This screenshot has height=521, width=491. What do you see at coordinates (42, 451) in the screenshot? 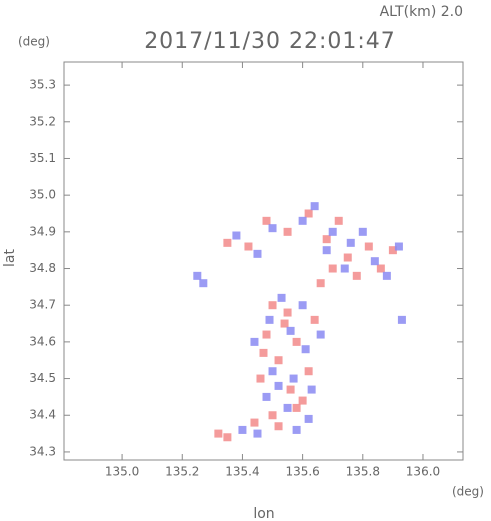
I see `y-tick-label: 34.3` at bounding box center [42, 451].